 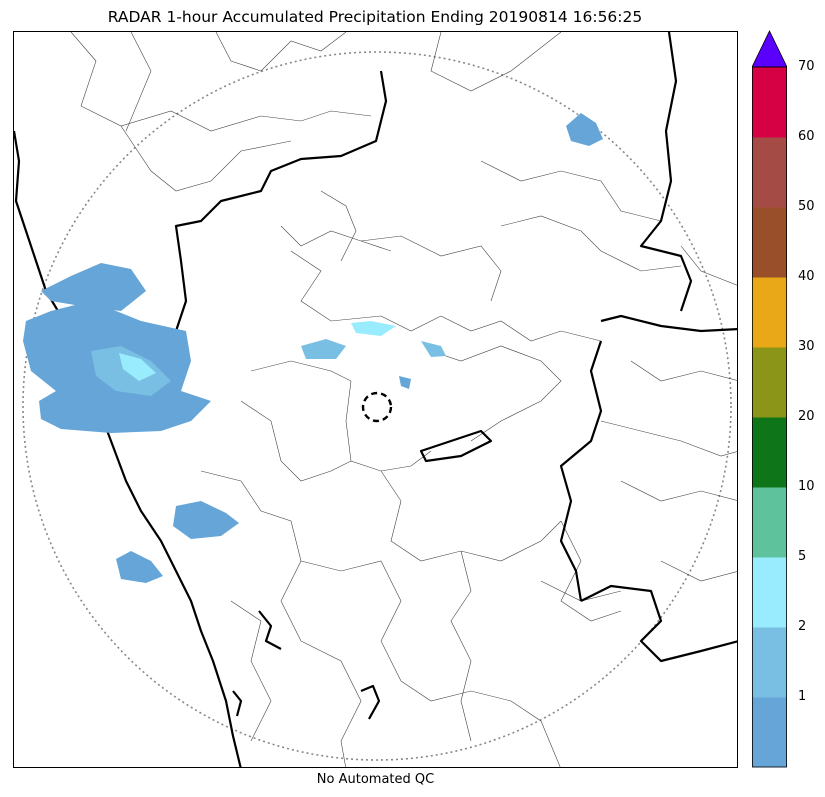 I want to click on colorbar-tick-label: 20, so click(x=806, y=416).